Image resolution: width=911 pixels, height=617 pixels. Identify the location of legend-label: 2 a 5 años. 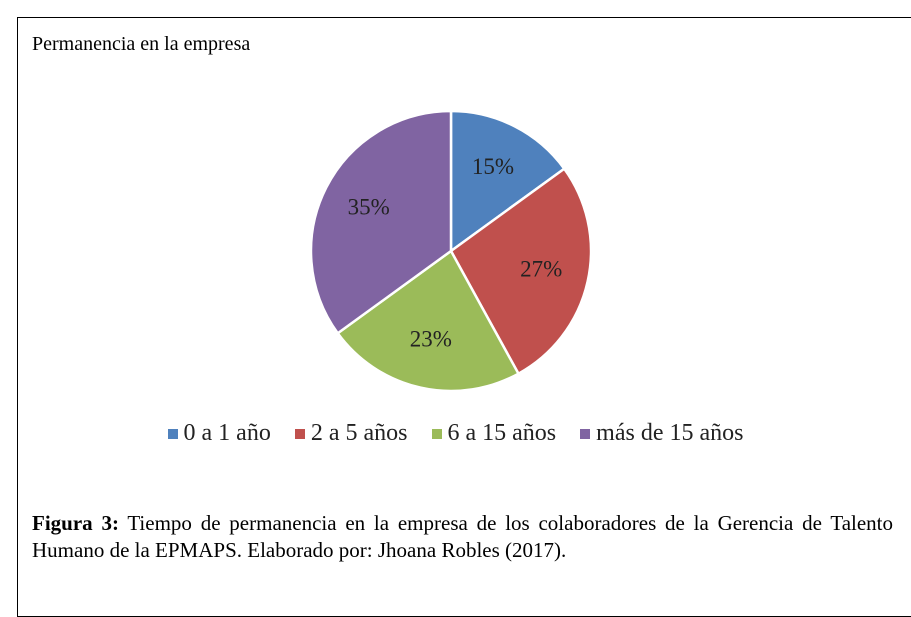
(359, 433).